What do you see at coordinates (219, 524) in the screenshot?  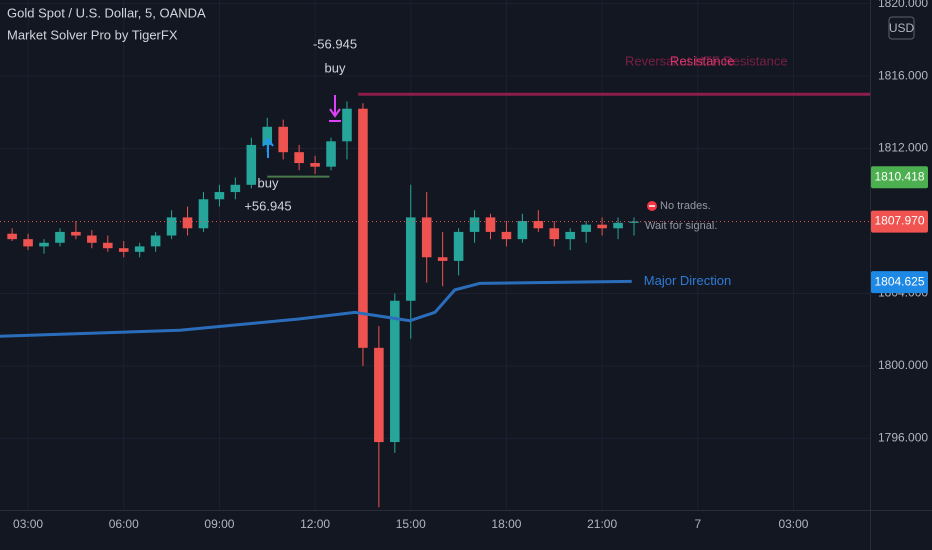 I see `x-tick-label: 09:00` at bounding box center [219, 524].